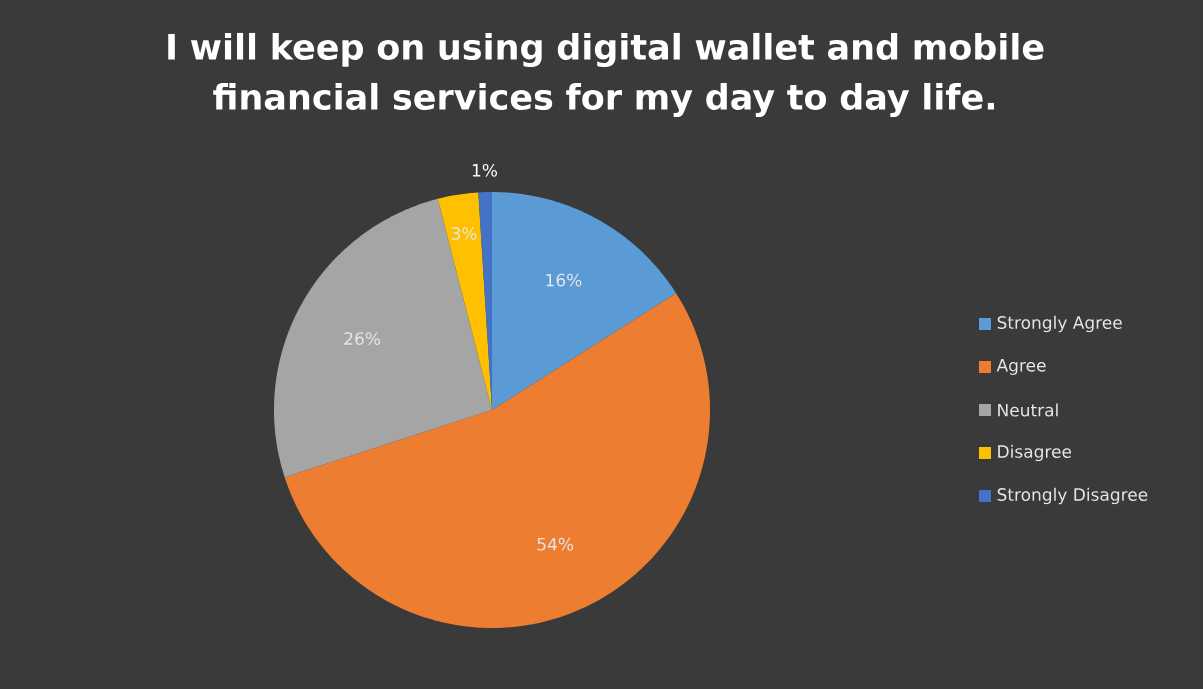 The height and width of the screenshot is (689, 1203). What do you see at coordinates (564, 280) in the screenshot?
I see `data-label: 16%` at bounding box center [564, 280].